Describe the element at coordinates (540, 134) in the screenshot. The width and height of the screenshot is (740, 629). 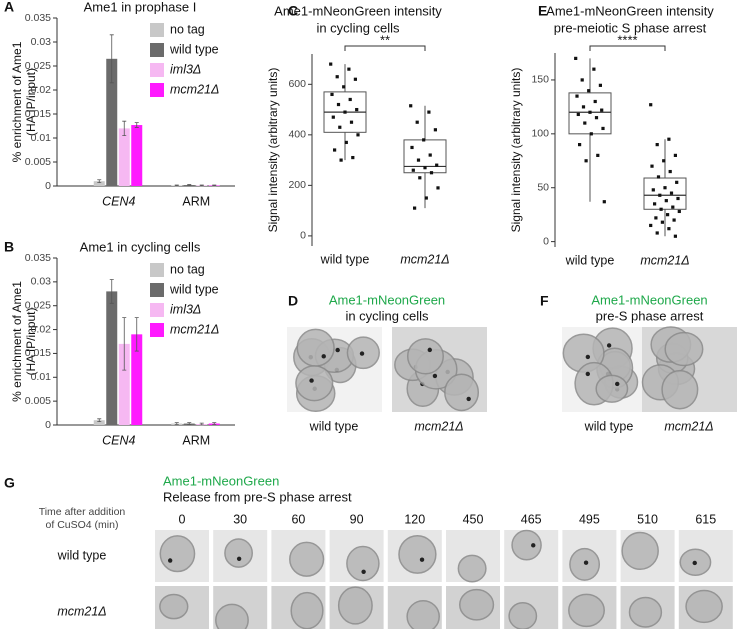
I see `y-tick-label: 100` at that location.